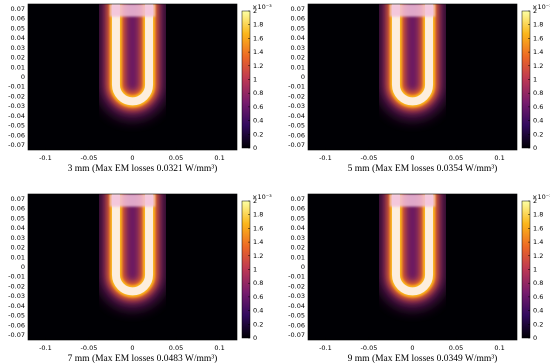  Describe the element at coordinates (423, 358) in the screenshot. I see `caption: 9 mm (Max EM losses 0.0349 W/mm³)` at that location.